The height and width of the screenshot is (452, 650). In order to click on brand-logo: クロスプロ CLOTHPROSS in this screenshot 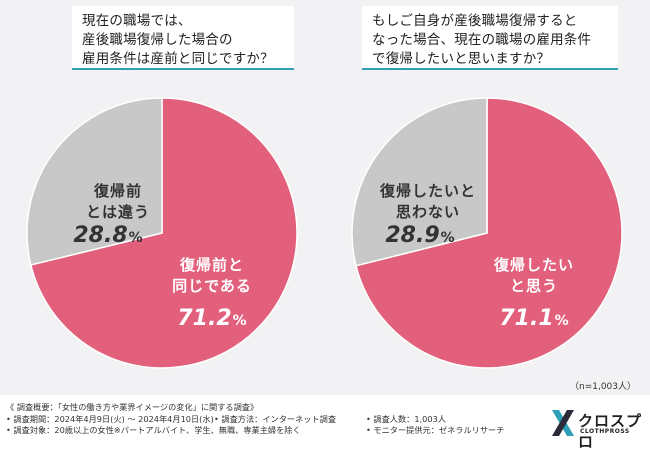, I will do `click(597, 429)`.